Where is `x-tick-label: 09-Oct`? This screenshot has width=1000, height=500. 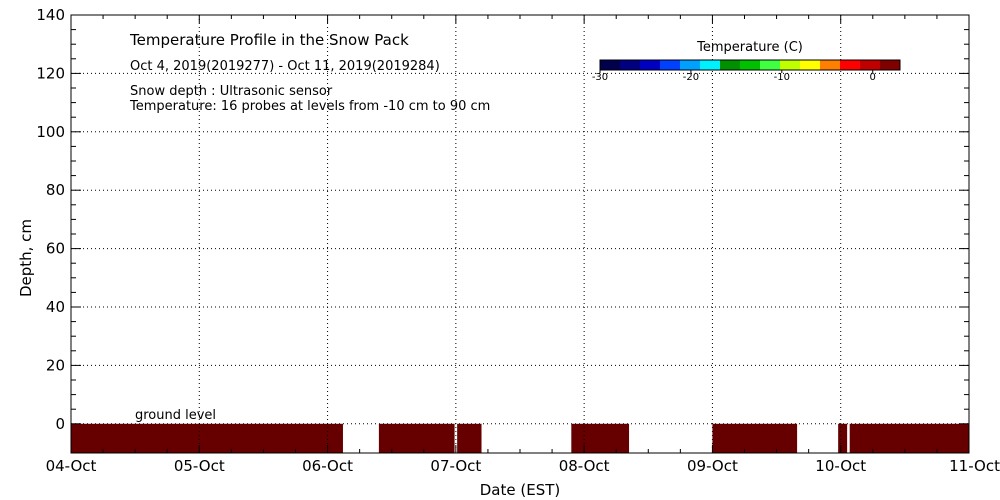 x-tick-label: 09-Oct is located at coordinates (712, 466).